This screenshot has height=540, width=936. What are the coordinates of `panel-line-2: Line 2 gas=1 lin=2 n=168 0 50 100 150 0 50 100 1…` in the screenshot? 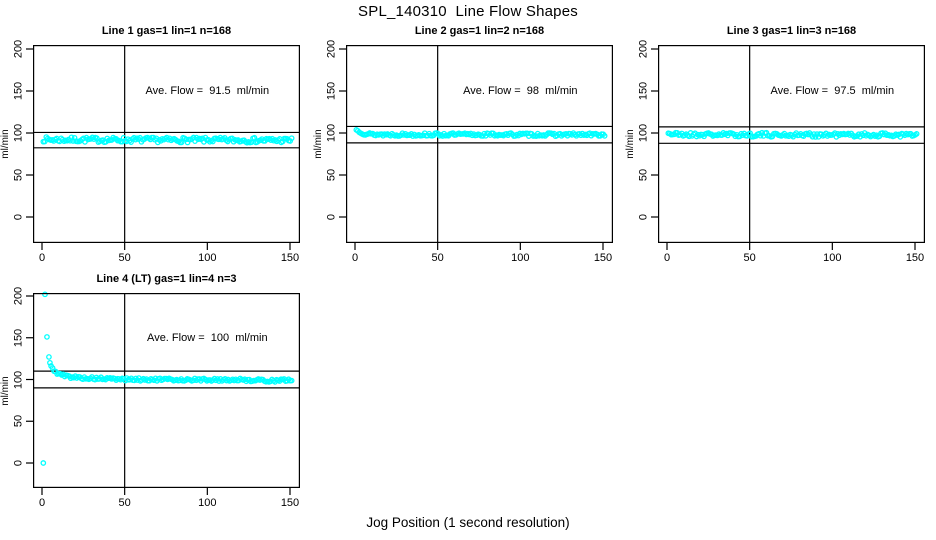 It's located at (463, 144).